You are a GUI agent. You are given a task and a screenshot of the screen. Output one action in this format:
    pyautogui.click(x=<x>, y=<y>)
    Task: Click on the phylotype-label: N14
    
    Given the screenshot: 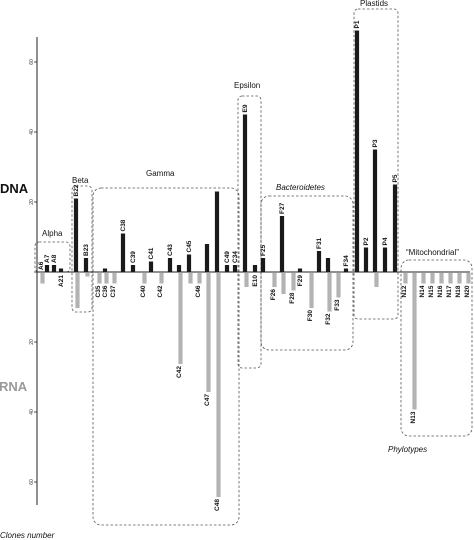 What is the action you would take?
    pyautogui.click(x=422, y=291)
    